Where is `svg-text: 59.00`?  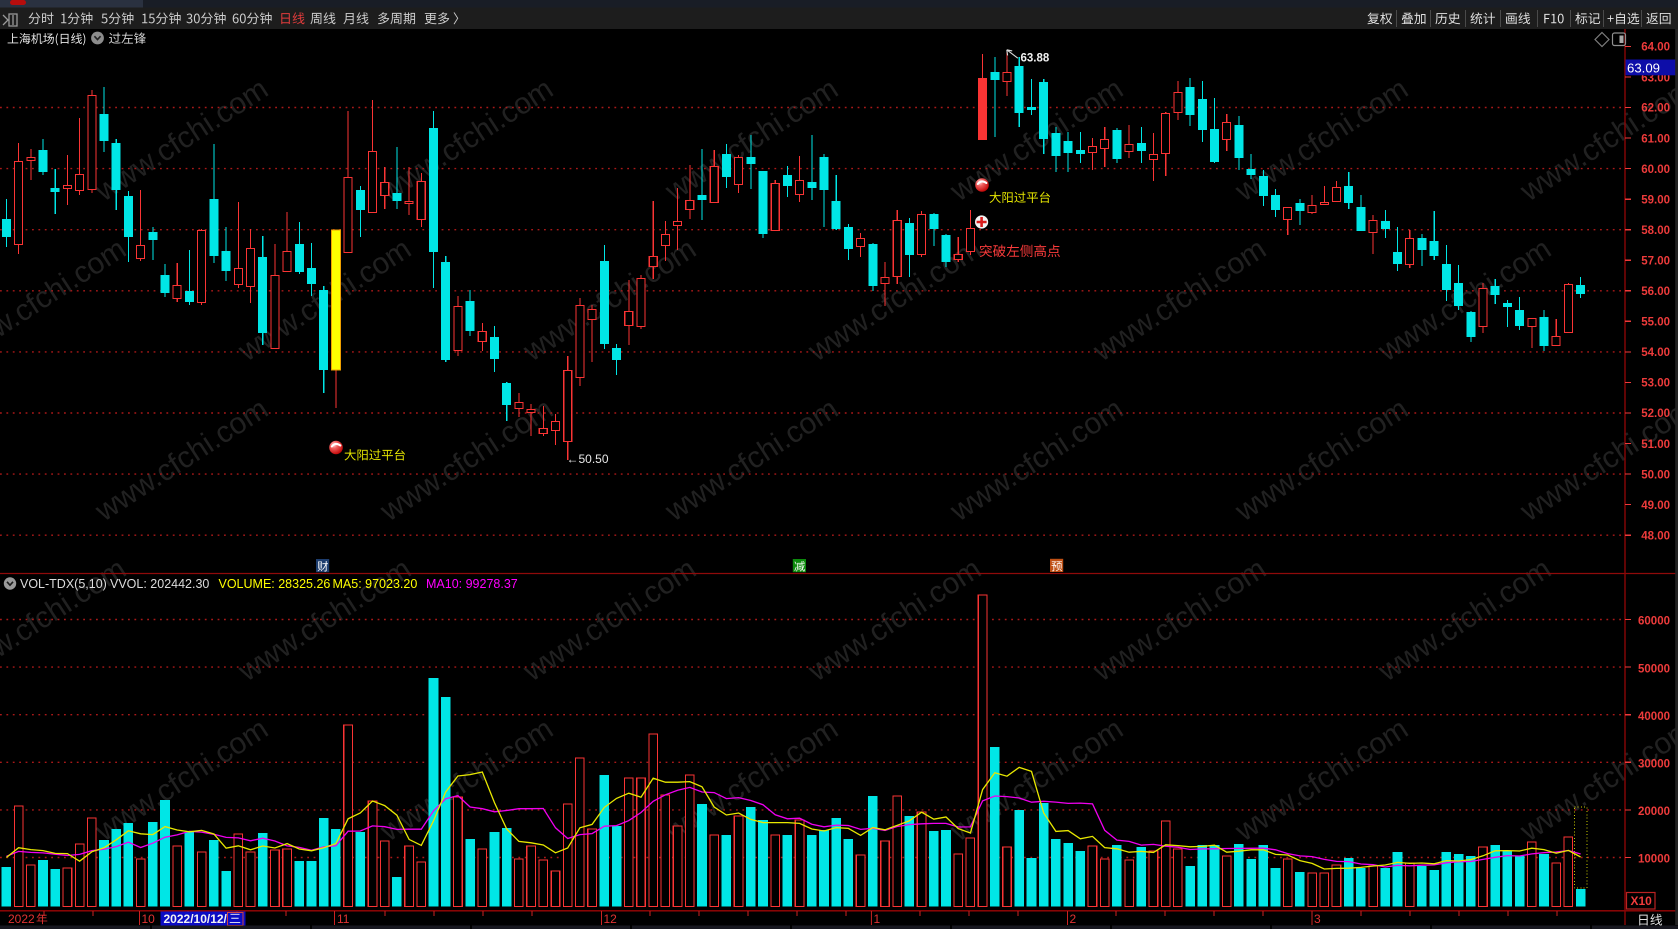 svg-text: 59.00 is located at coordinates (1655, 200).